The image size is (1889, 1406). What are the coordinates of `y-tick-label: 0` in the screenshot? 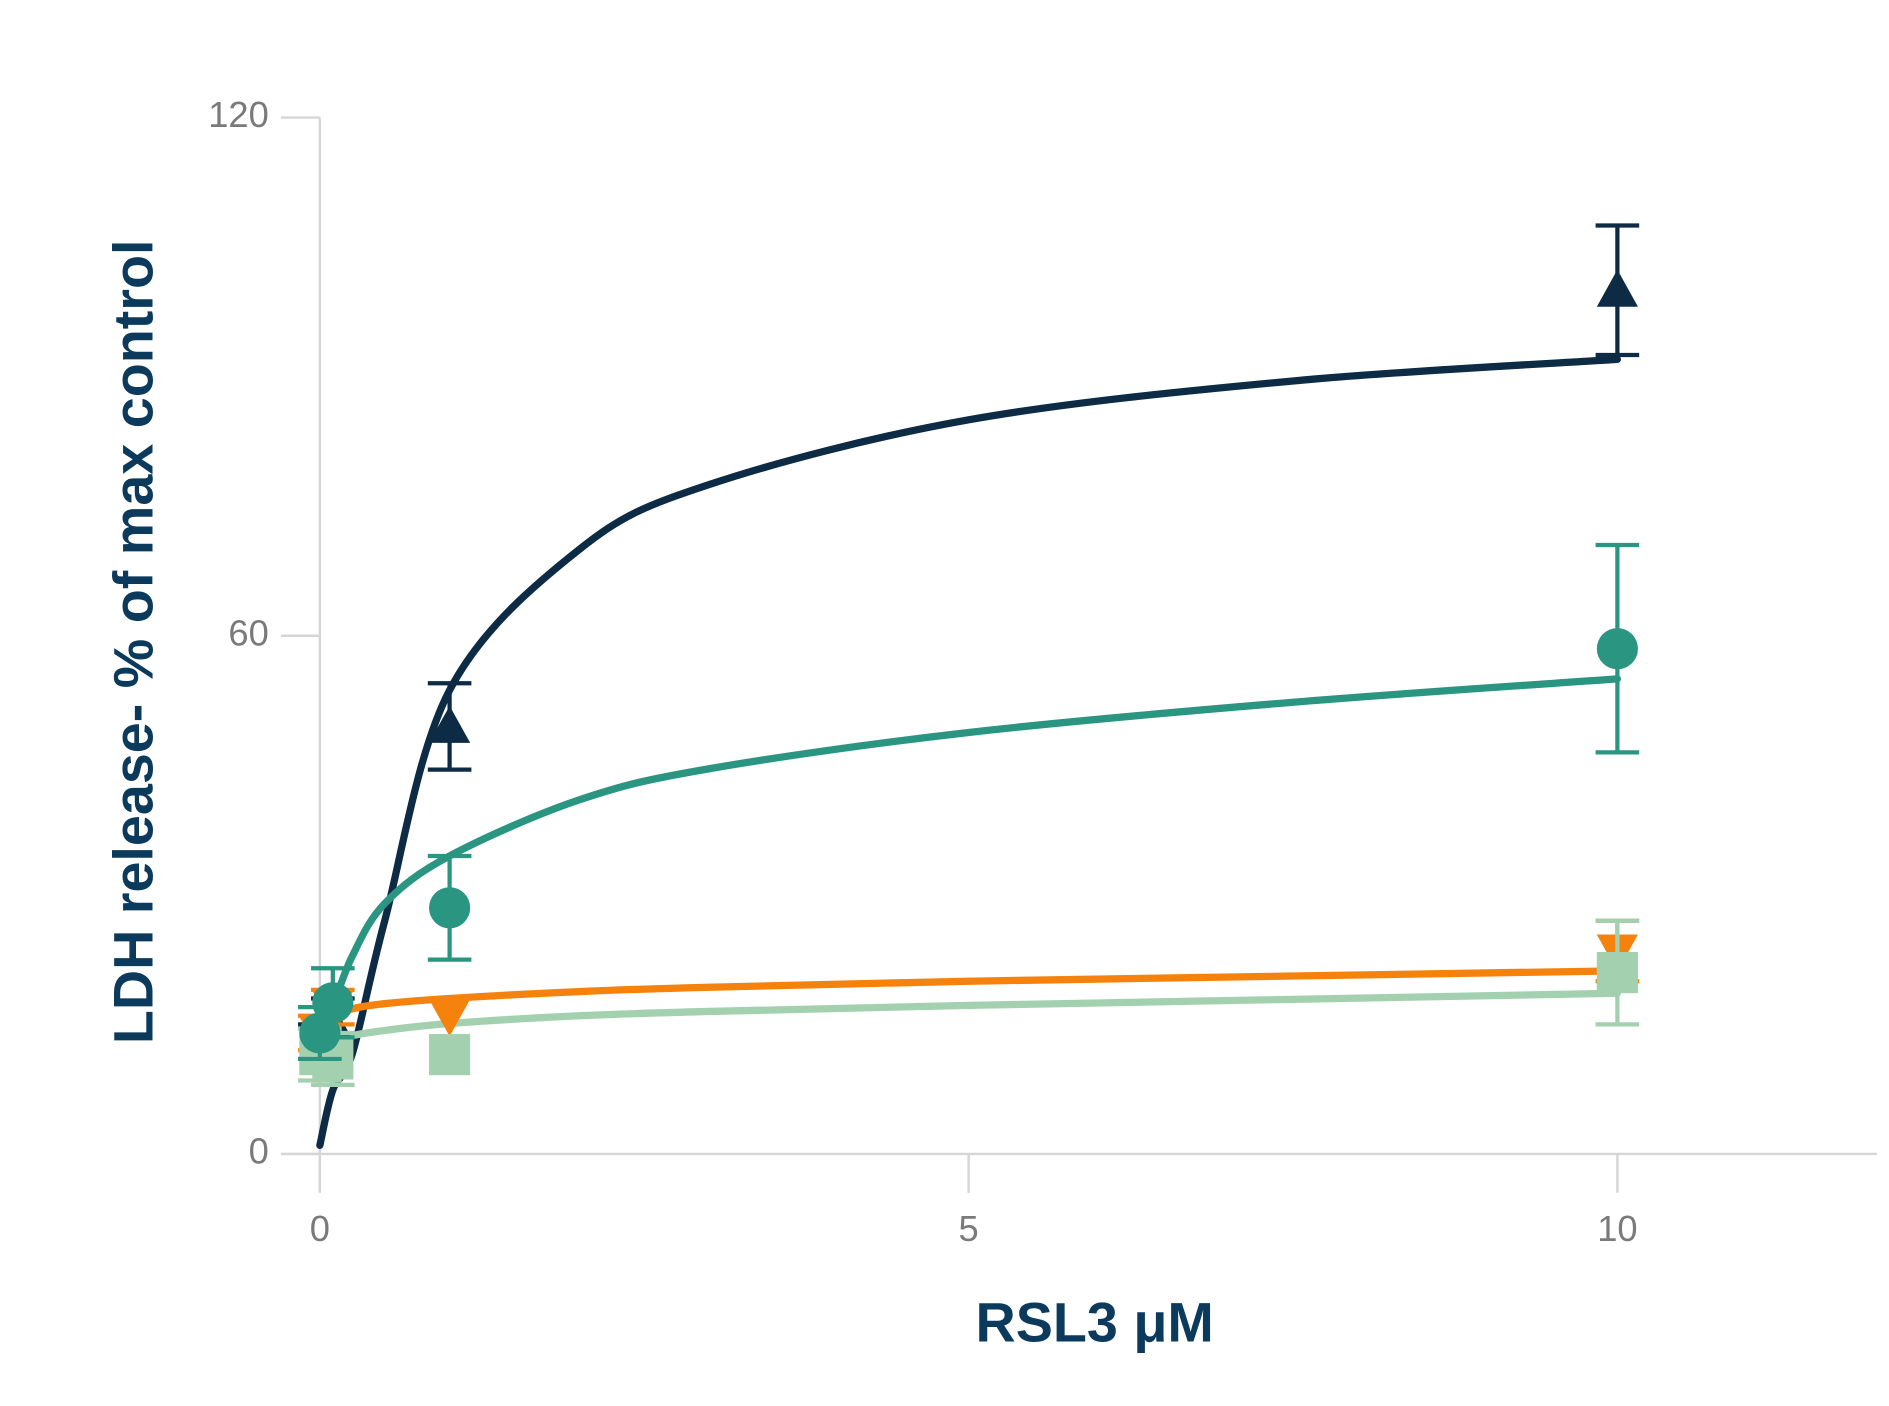 It's located at (259, 1151).